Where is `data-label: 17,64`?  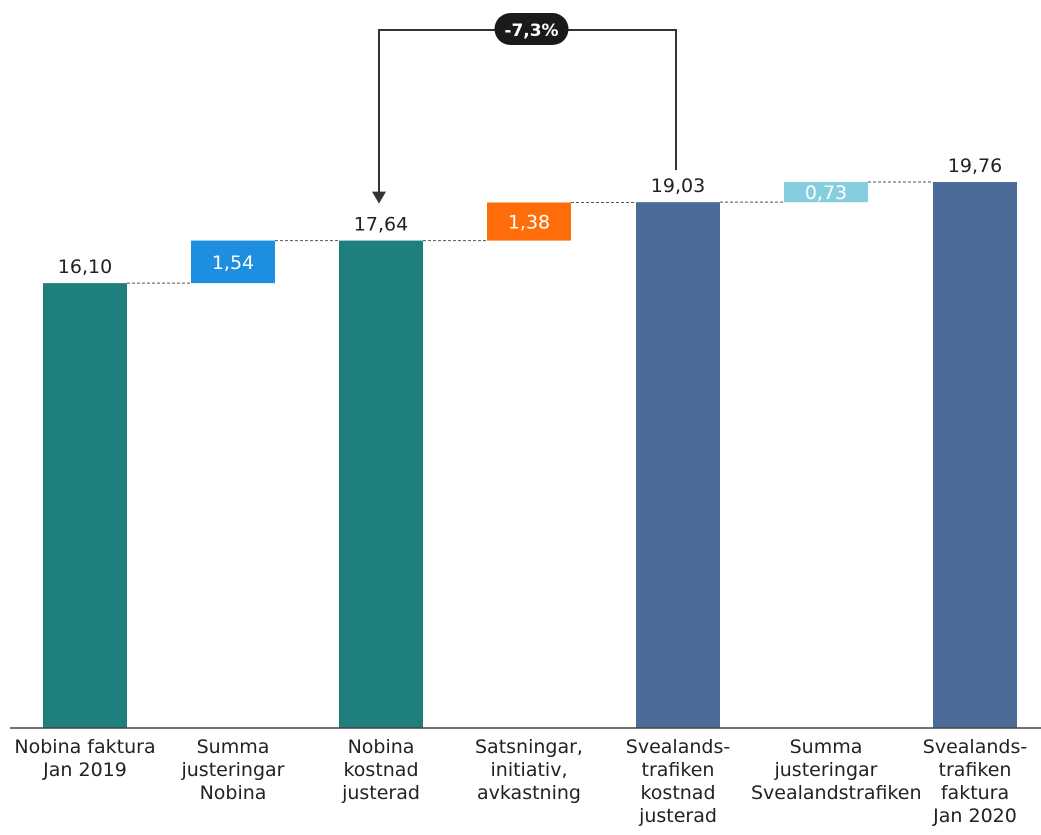
data-label: 17,64 is located at coordinates (381, 225).